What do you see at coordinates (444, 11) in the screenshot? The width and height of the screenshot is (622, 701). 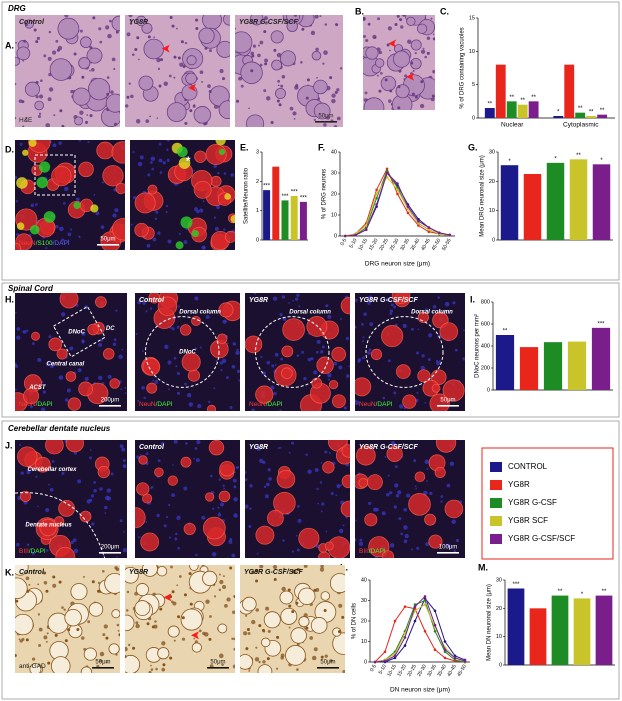 I see `panel-letter: C.` at bounding box center [444, 11].